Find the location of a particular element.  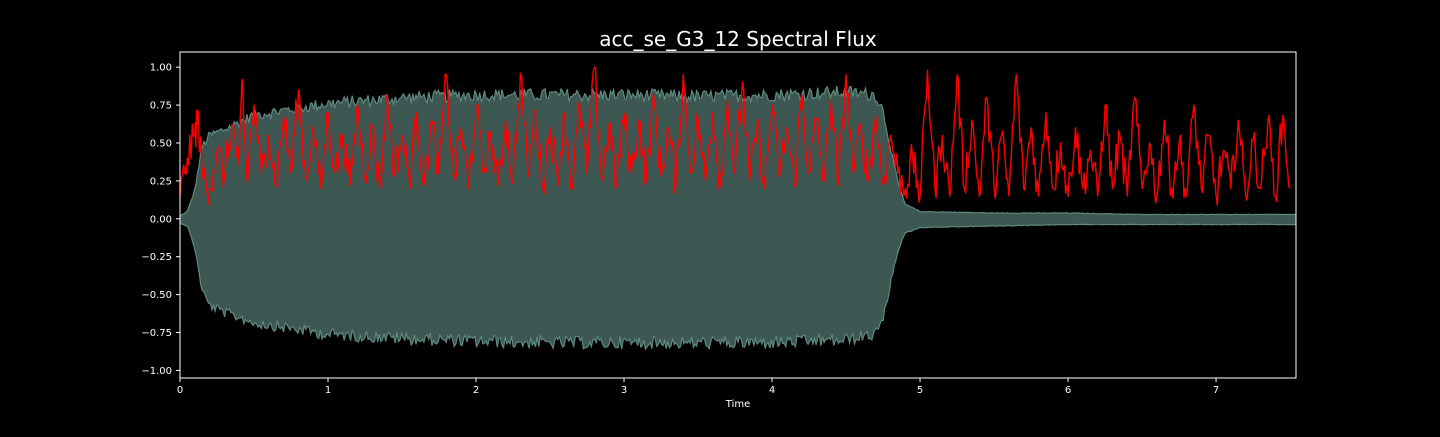

x-tick-label: 4 is located at coordinates (772, 390).